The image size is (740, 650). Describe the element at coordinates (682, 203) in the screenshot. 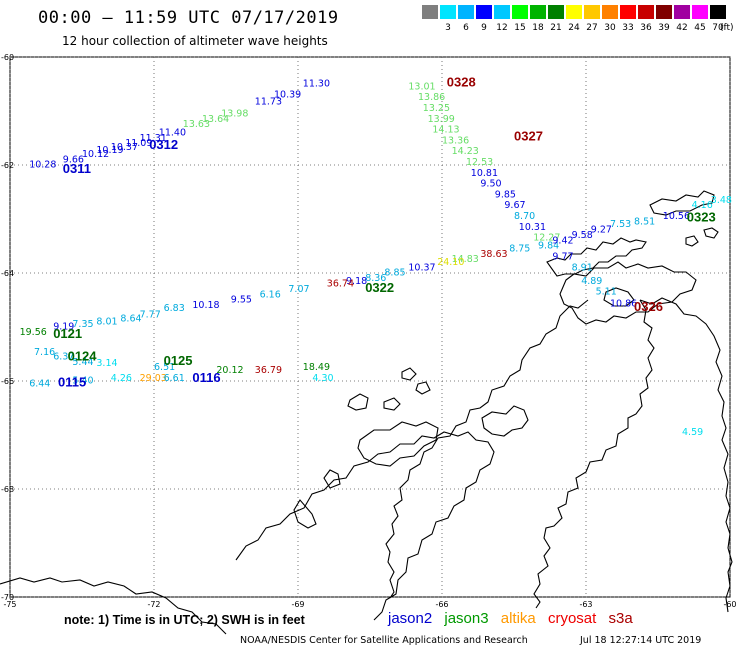

I see `coastline-islands-a` at that location.